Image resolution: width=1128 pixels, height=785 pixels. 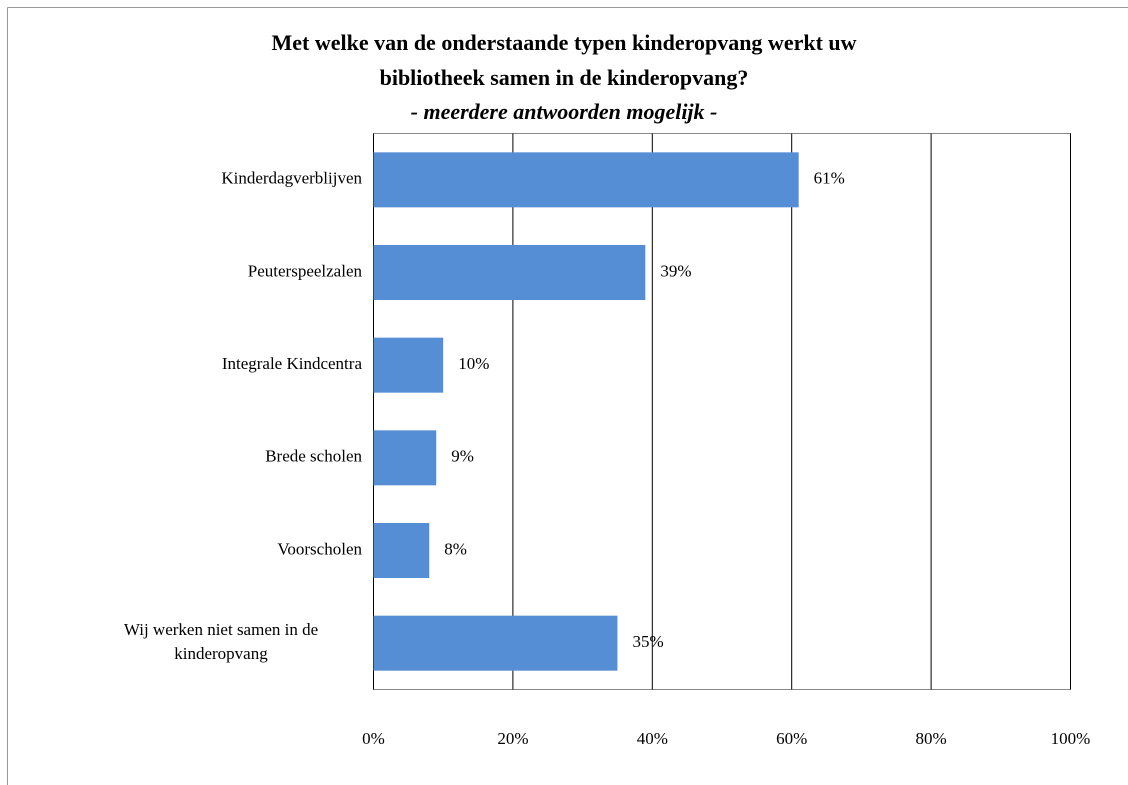 What do you see at coordinates (313, 456) in the screenshot?
I see `y-tick-label: Brede scholen` at bounding box center [313, 456].